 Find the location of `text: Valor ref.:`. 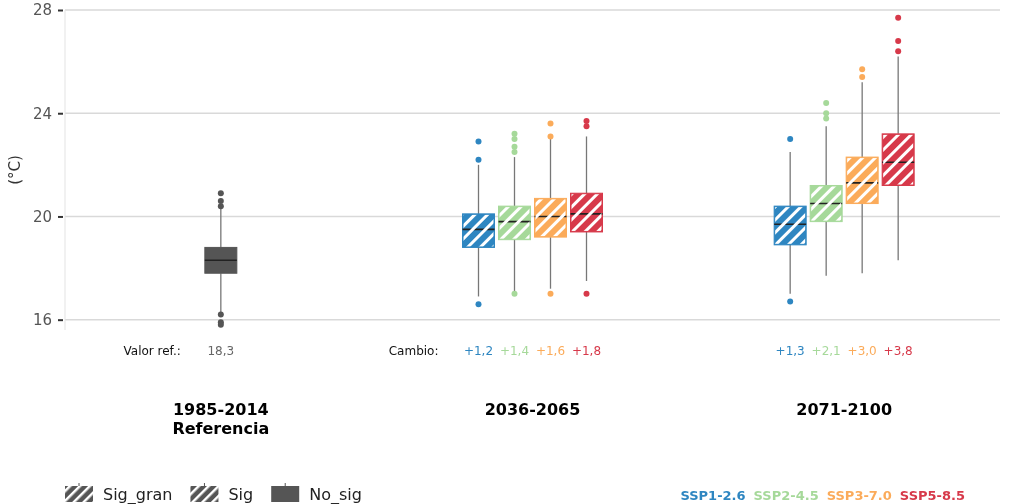

text: Valor ref.: is located at coordinates (152, 351).